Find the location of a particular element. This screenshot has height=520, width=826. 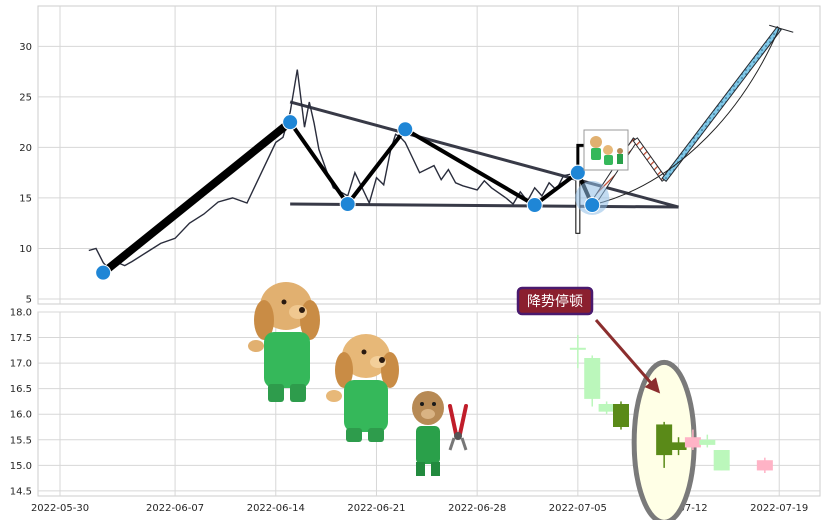

bottom-y-tick-label: 15.0 is located at coordinates (21, 466).